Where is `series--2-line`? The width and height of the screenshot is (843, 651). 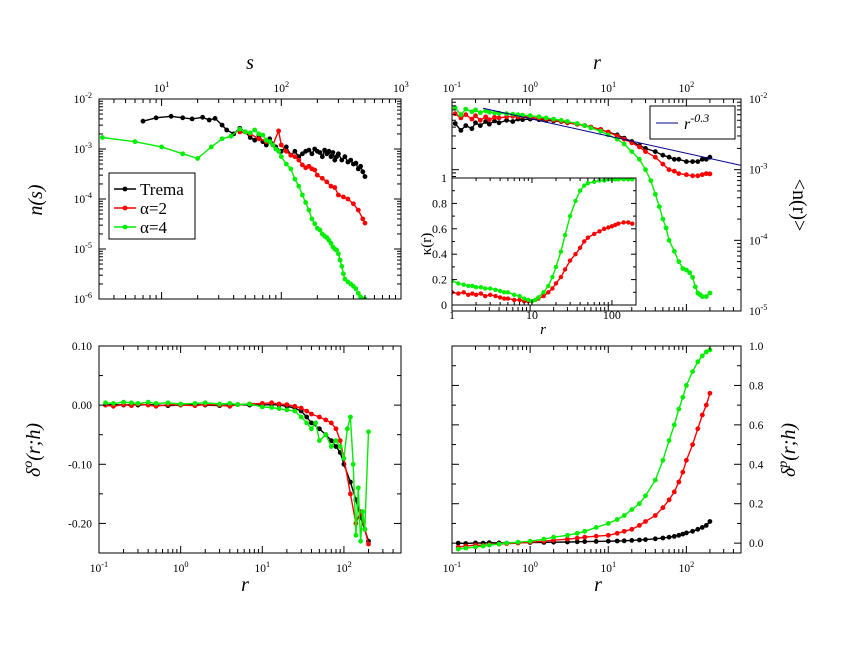
series--2-line is located at coordinates (237, 473).